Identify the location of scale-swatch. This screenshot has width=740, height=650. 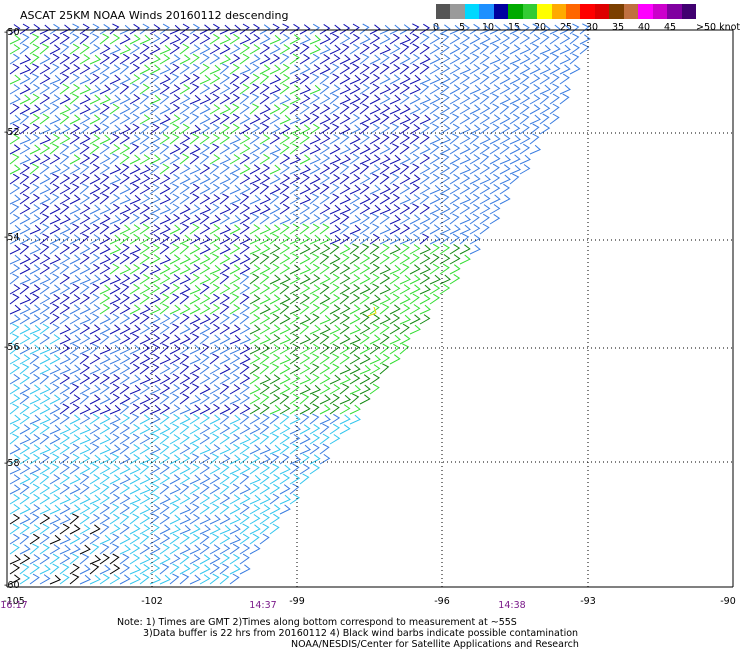
(602, 11).